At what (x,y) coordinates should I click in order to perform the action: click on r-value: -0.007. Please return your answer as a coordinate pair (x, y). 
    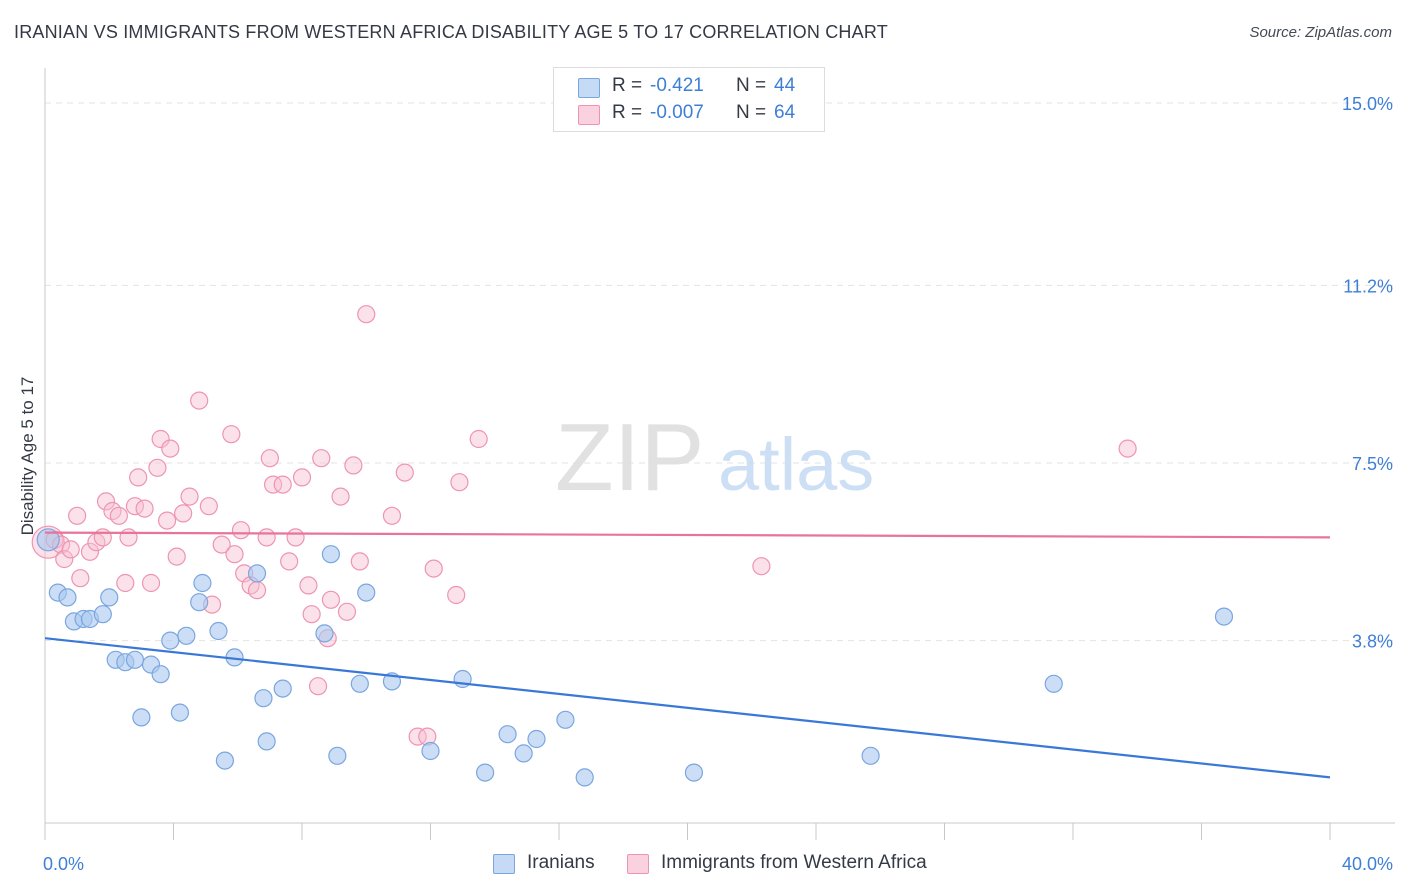
    Looking at the image, I should click on (677, 112).